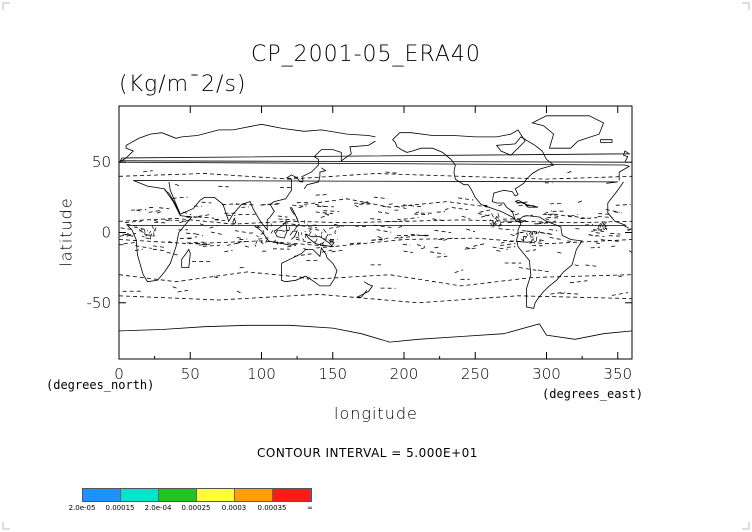  What do you see at coordinates (366, 54) in the screenshot?
I see `chart-title: CP_2001-05_ERA40` at bounding box center [366, 54].